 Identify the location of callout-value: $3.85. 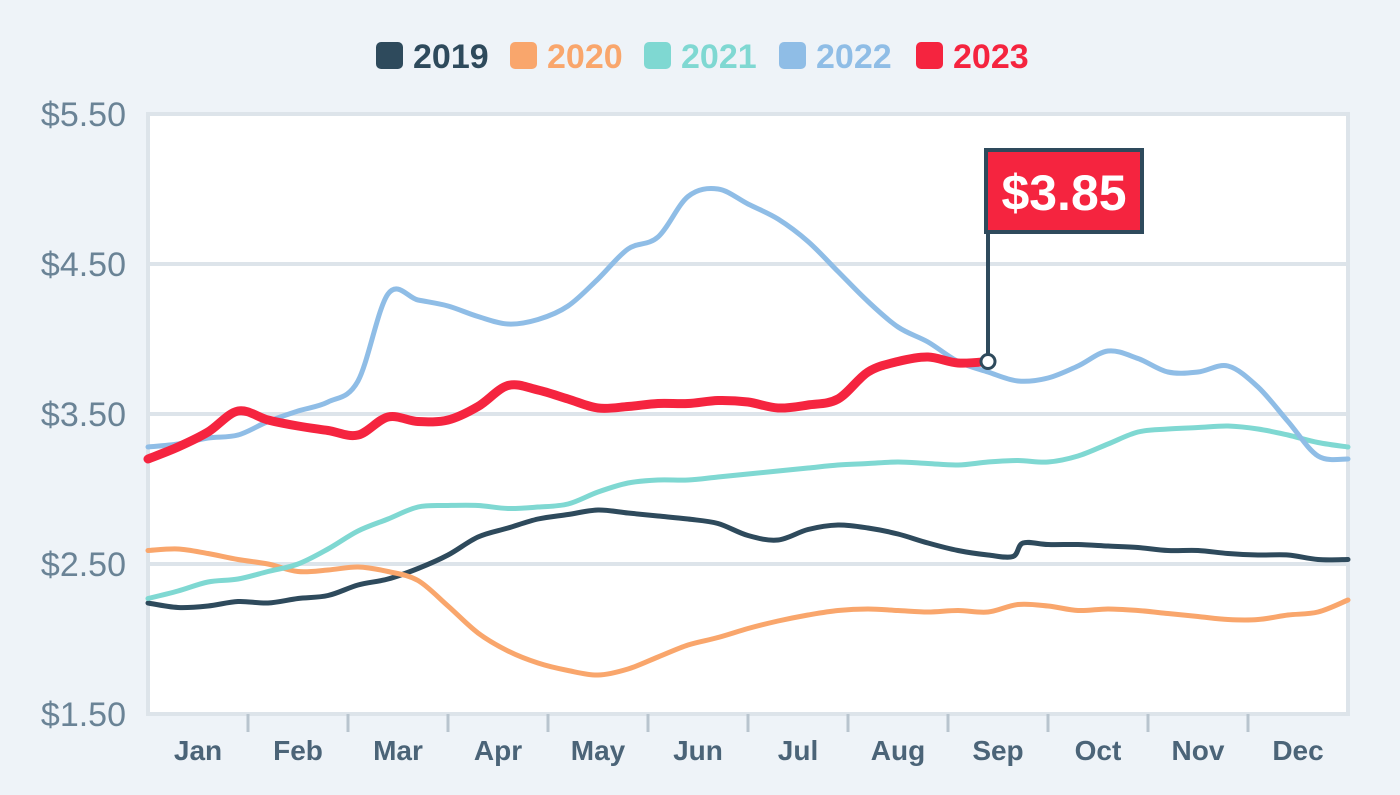
(1063, 193).